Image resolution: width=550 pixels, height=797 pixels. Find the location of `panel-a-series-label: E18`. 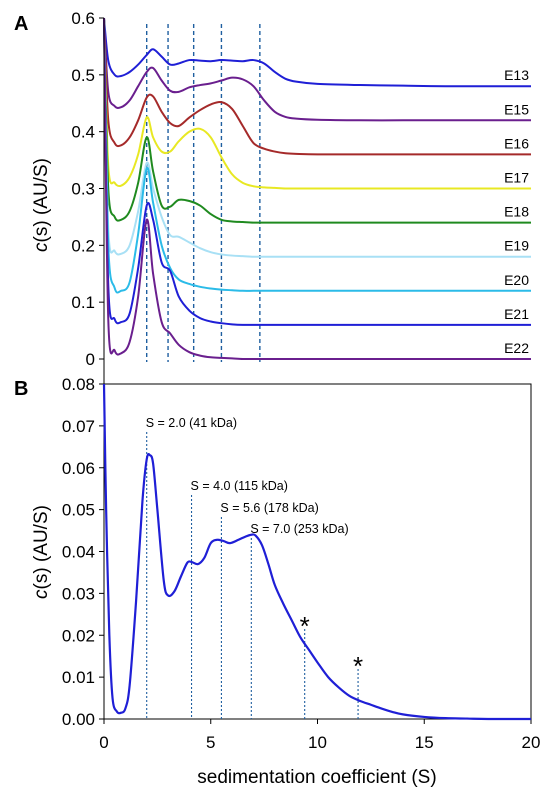

panel-a-series-label: E18 is located at coordinates (516, 212).